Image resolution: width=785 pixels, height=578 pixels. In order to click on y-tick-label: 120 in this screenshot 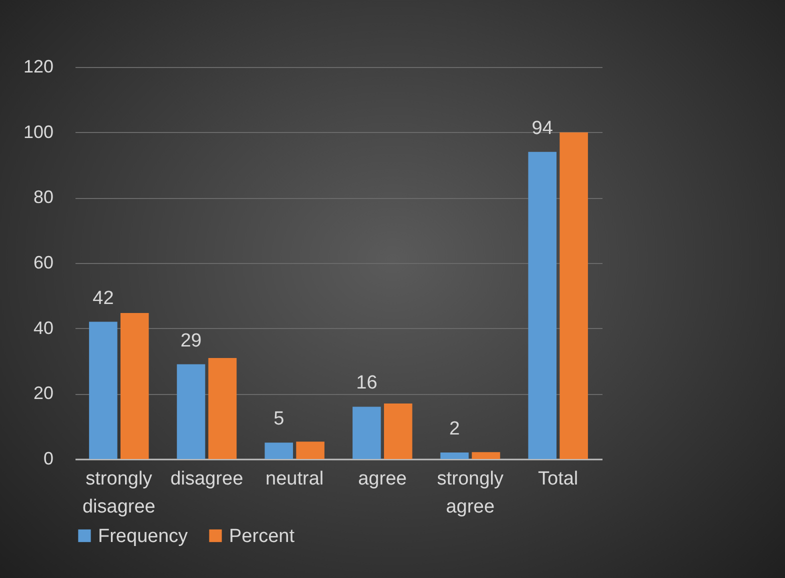, I will do `click(38, 66)`.